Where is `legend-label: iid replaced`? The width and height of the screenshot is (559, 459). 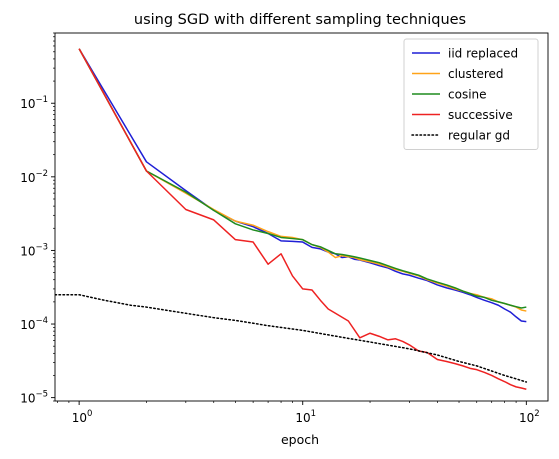 legend-label: iid replaced is located at coordinates (483, 54).